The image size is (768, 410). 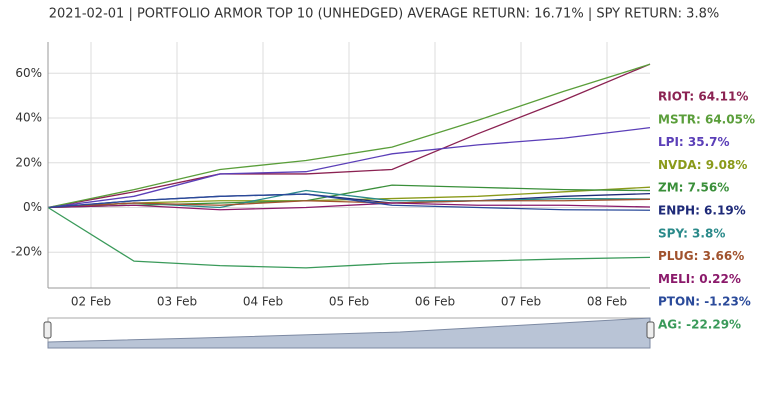 I want to click on end-label: MSTR: 64.05%, so click(x=706, y=119).